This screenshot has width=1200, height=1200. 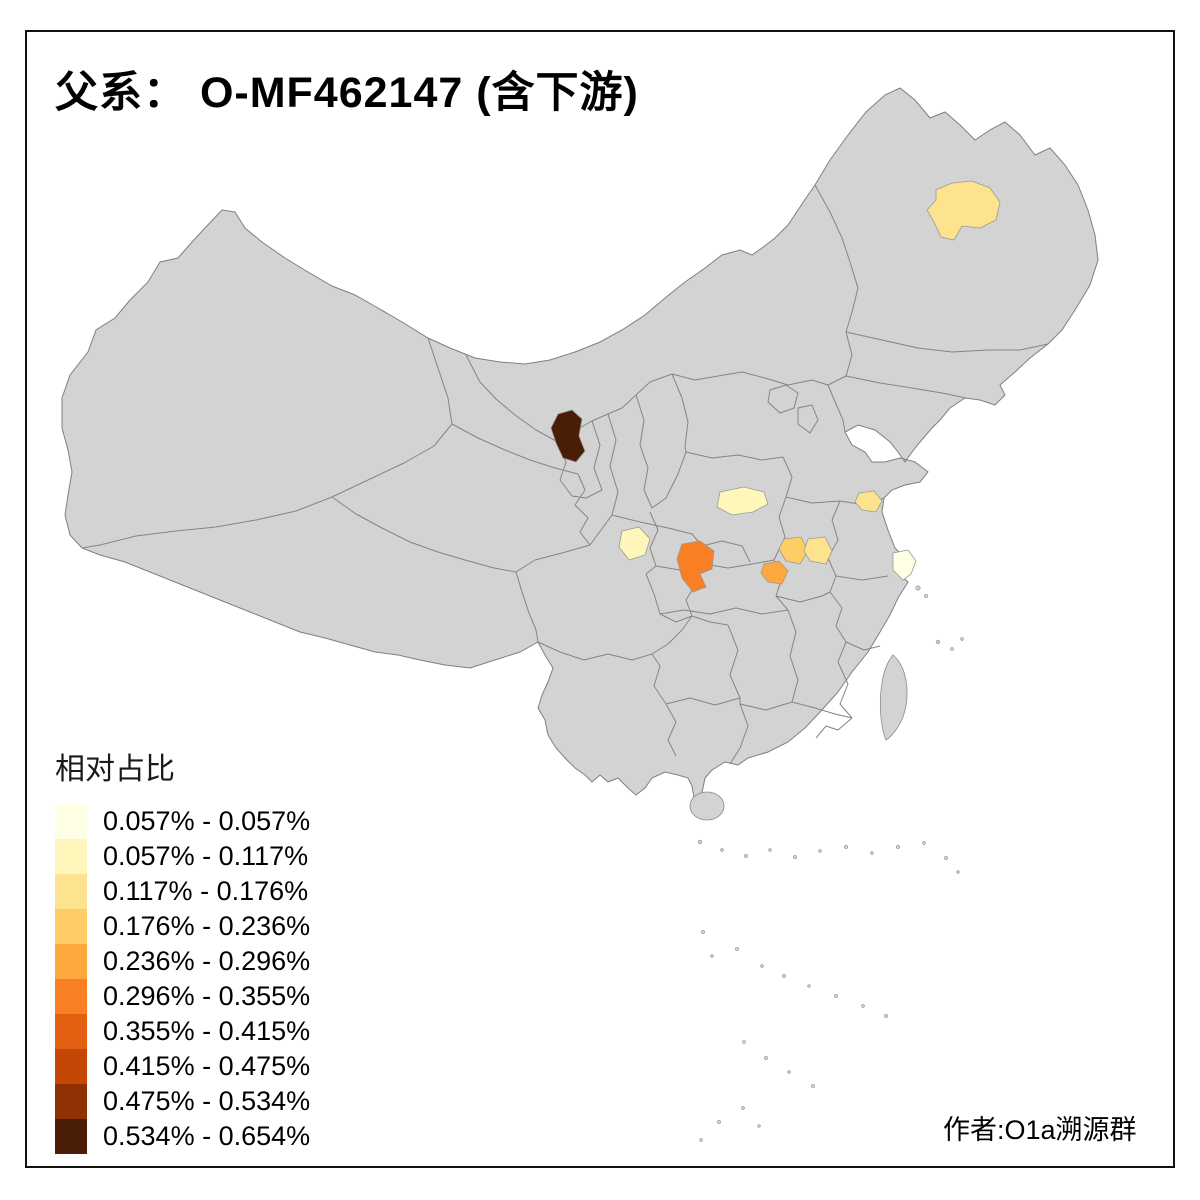 I want to click on legend-item: 0.296% - 0.355%, so click(x=182, y=996).